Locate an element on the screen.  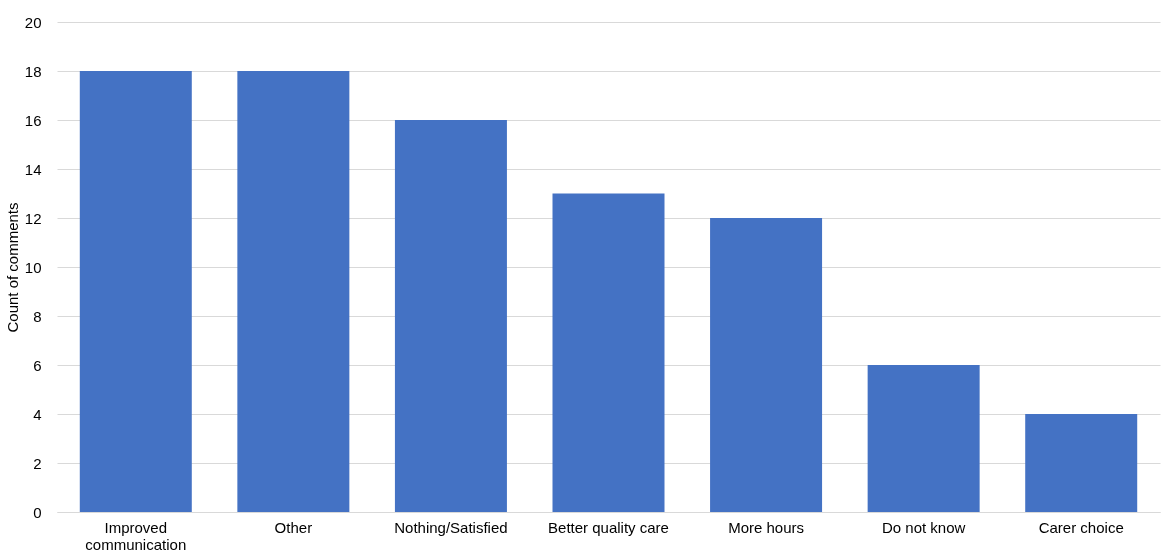
y-tick-label: 10 is located at coordinates (33, 267).